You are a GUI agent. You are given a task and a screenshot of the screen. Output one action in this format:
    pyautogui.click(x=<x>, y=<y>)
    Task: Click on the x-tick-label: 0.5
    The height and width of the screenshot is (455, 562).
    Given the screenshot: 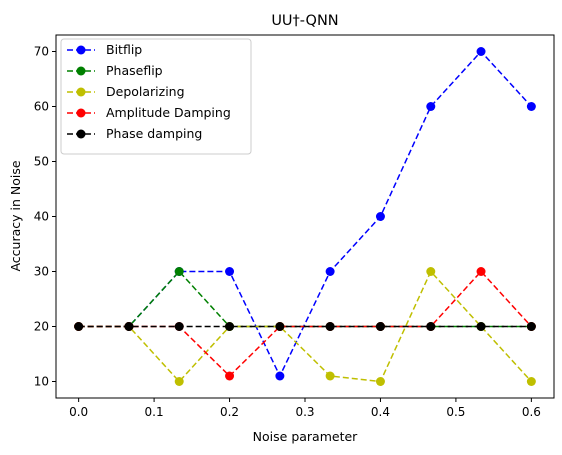 What is the action you would take?
    pyautogui.click(x=455, y=412)
    